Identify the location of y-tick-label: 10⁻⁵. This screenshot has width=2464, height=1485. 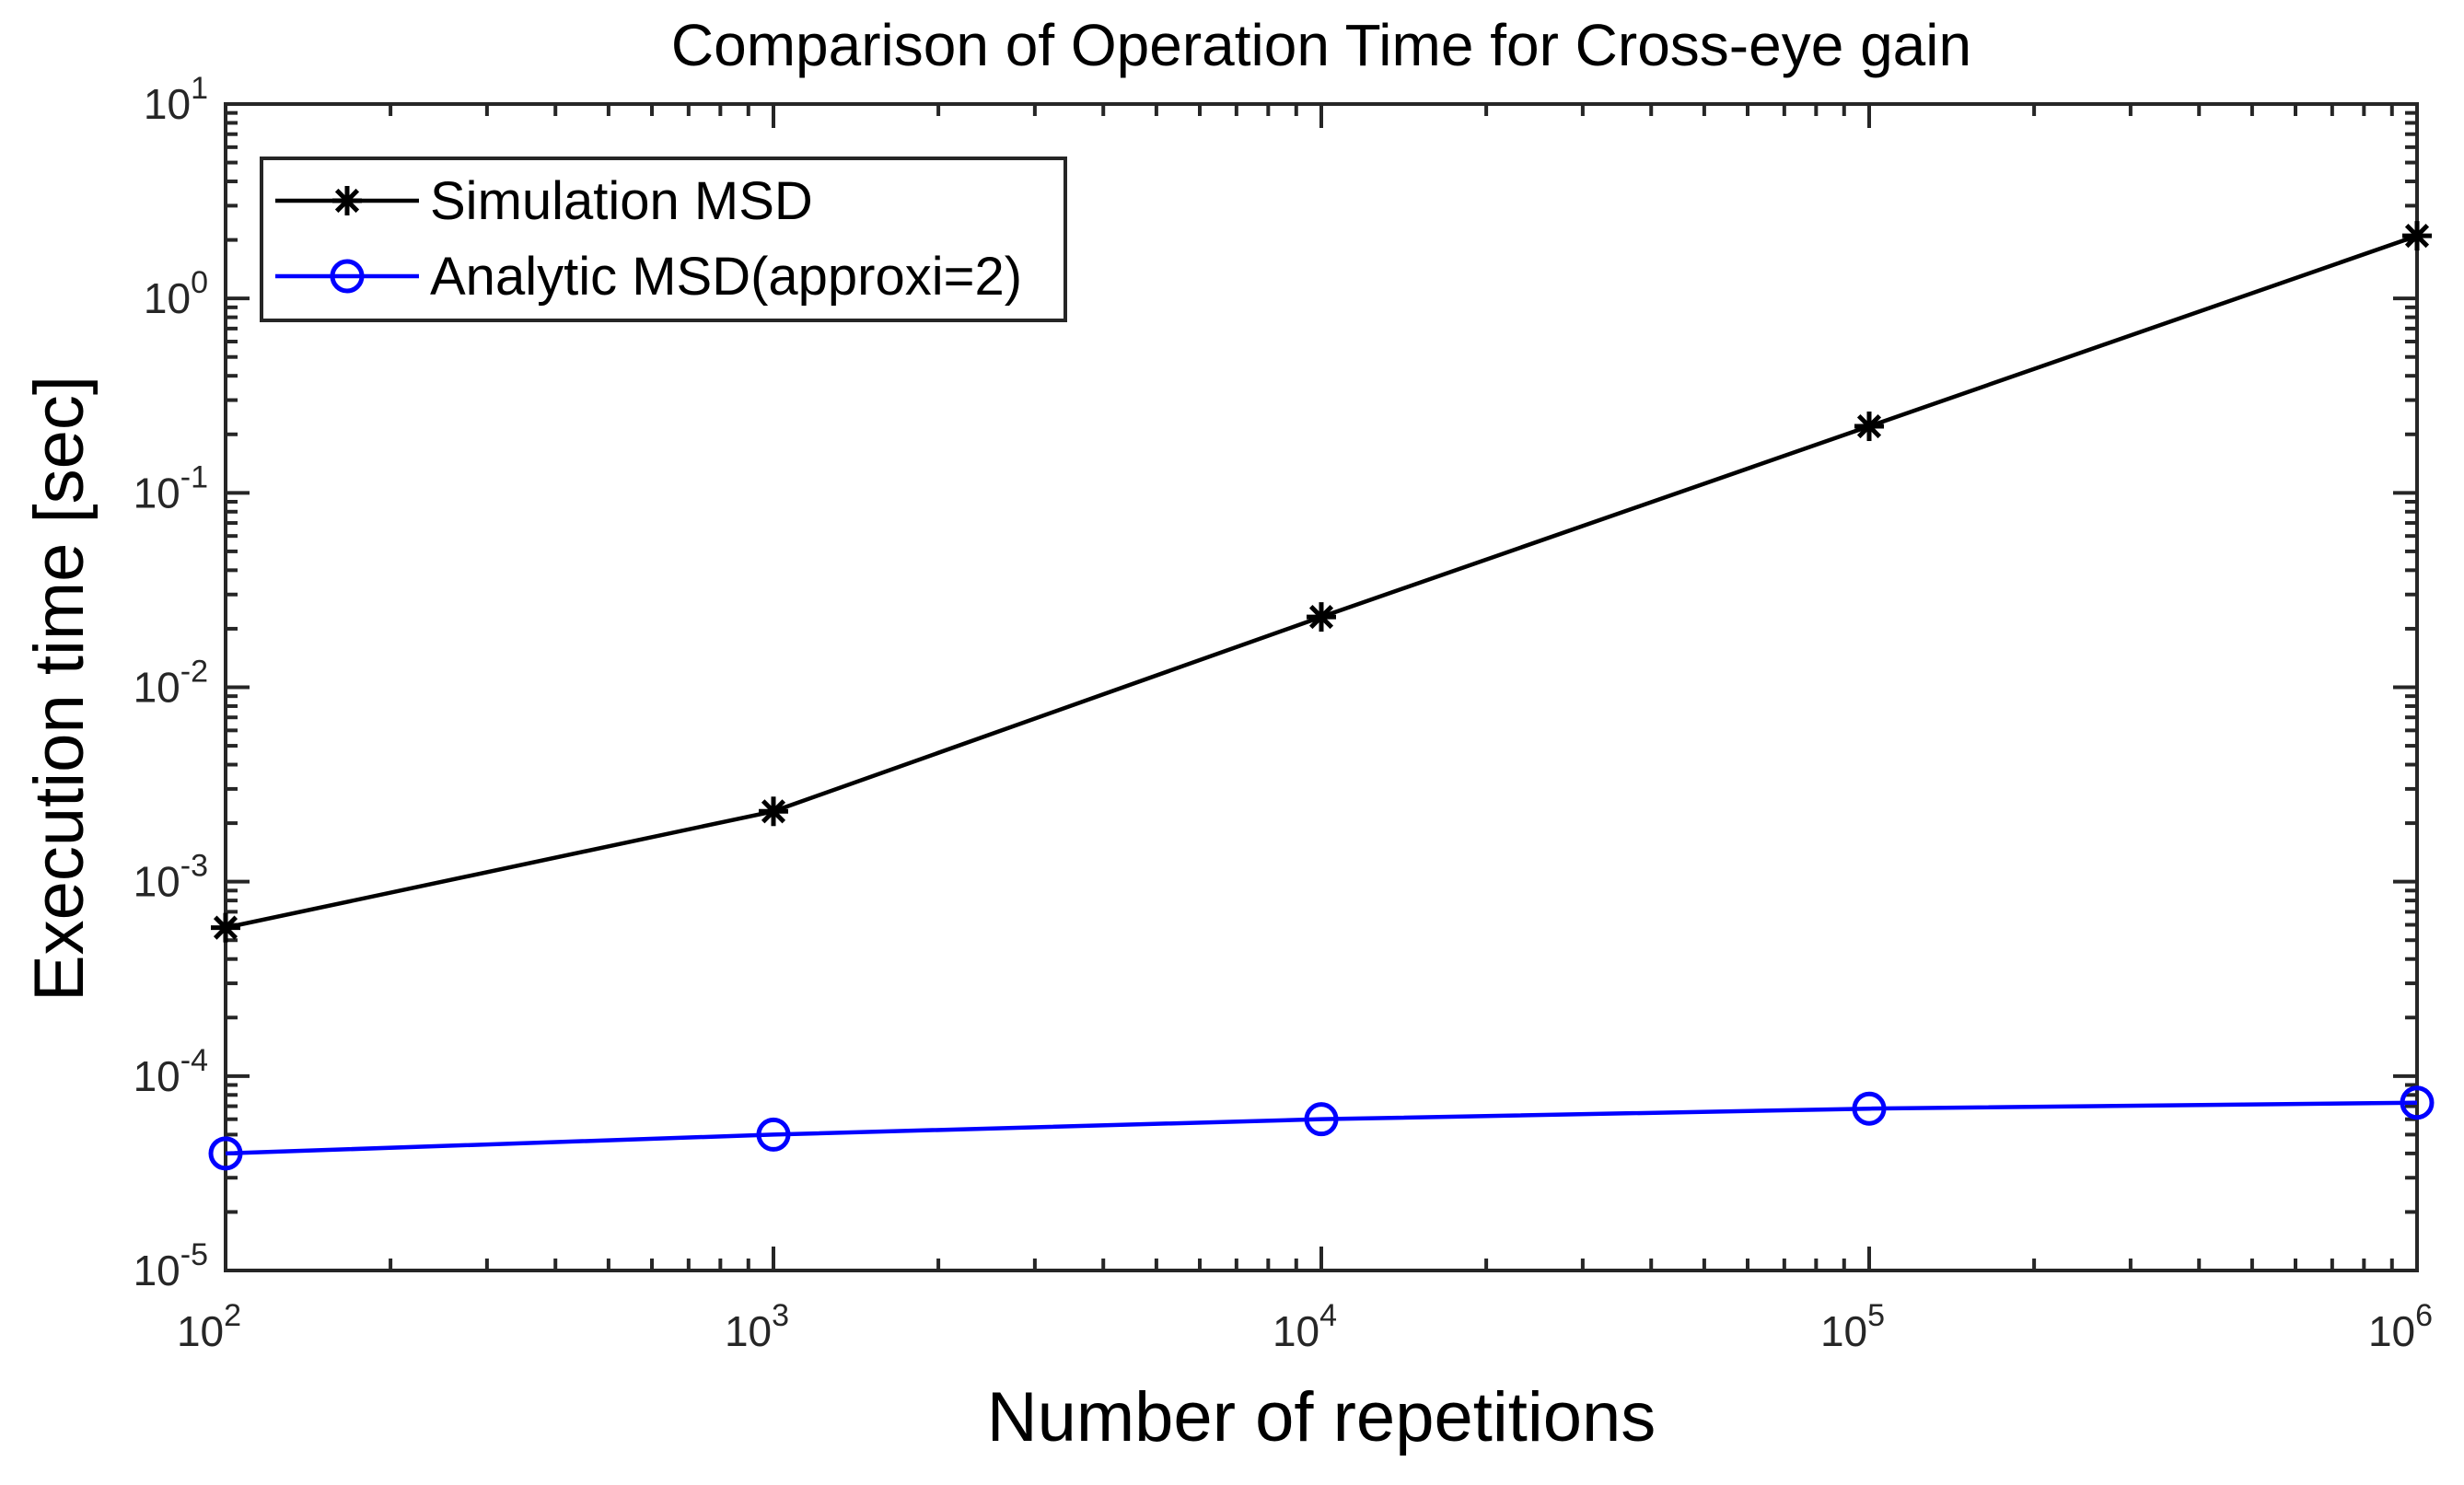
(171, 1265).